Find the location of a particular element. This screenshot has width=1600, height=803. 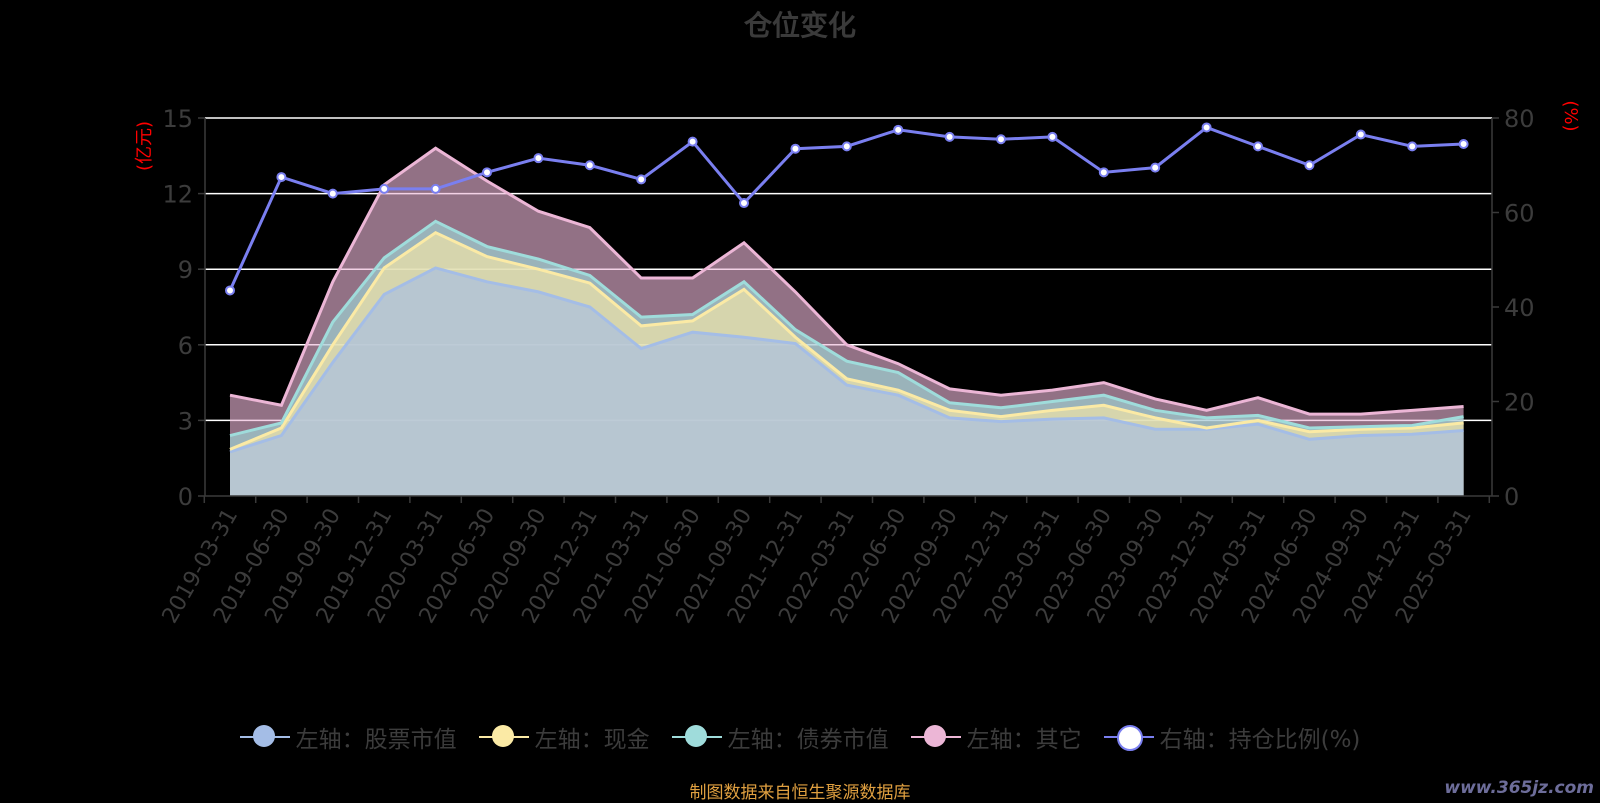

legend-label: 左轴：现金 is located at coordinates (592, 740).